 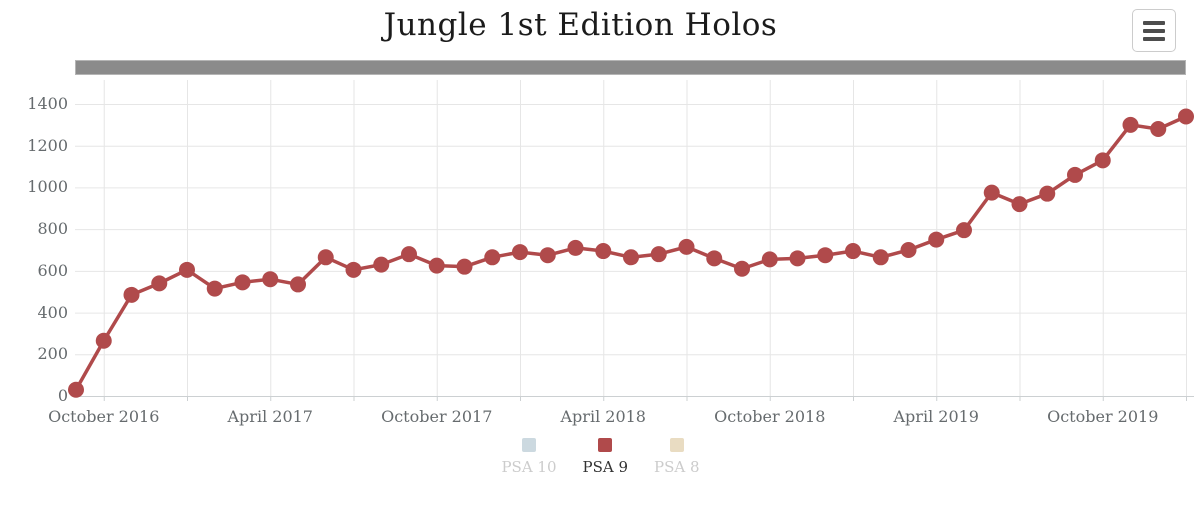 What do you see at coordinates (52, 229) in the screenshot?
I see `y-axis-label: 800` at bounding box center [52, 229].